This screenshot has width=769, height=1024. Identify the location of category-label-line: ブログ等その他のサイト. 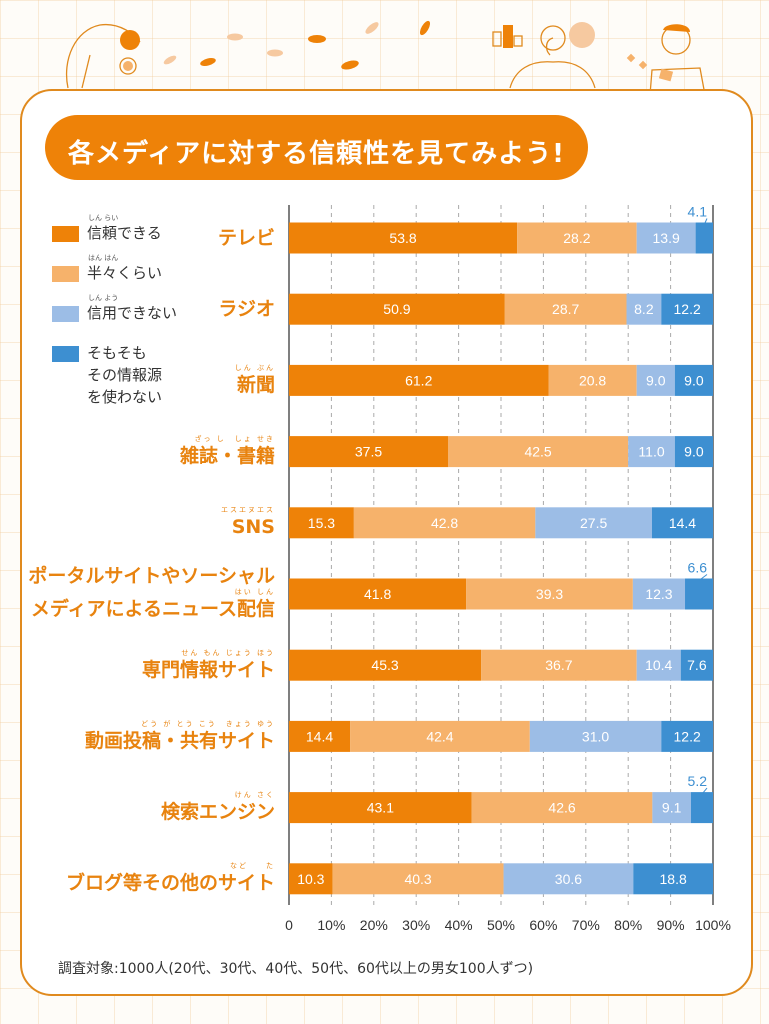
(170, 883).